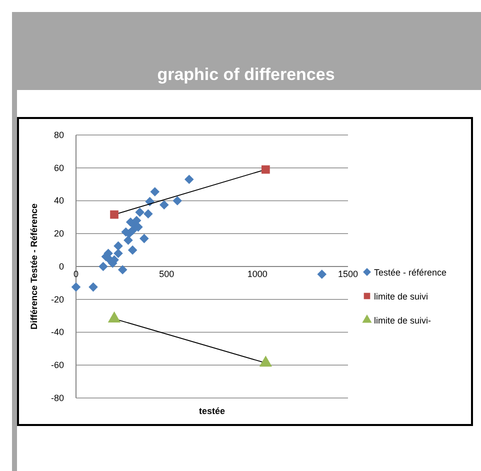 The height and width of the screenshot is (471, 481). What do you see at coordinates (59, 135) in the screenshot?
I see `y-tick-label: 80` at bounding box center [59, 135].